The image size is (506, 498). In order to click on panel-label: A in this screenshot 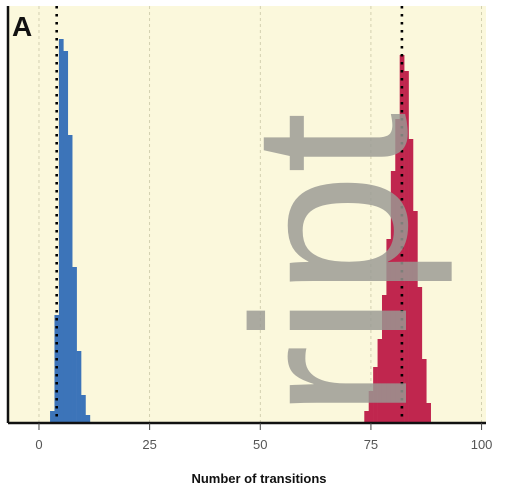, I will do `click(22, 26)`.